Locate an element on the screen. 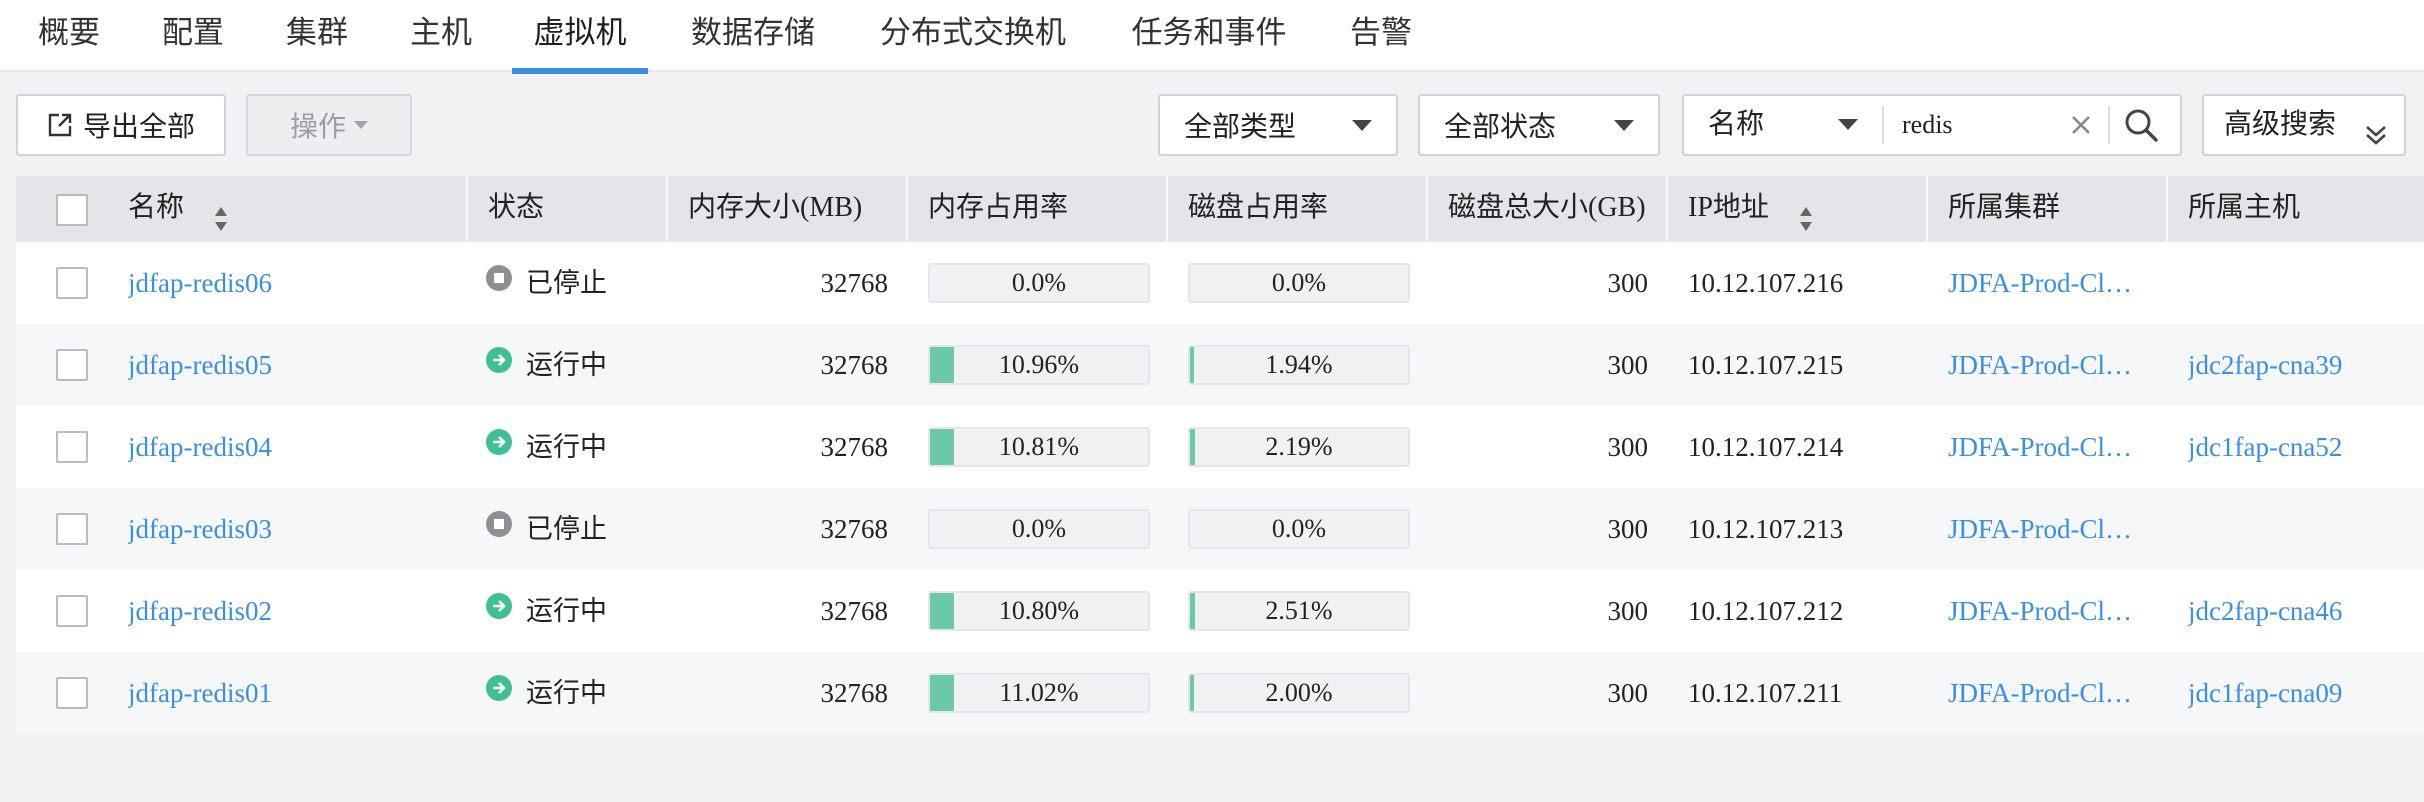  disk-usage-value: 2.19% is located at coordinates (1299, 446).